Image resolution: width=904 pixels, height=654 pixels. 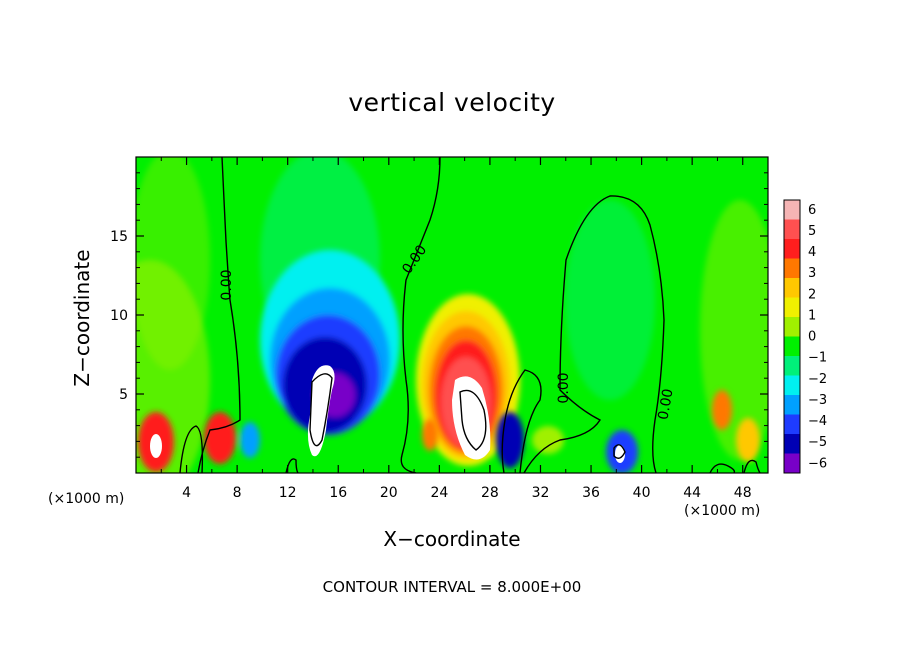 I want to click on zero-contour-left, so click(x=219, y=315).